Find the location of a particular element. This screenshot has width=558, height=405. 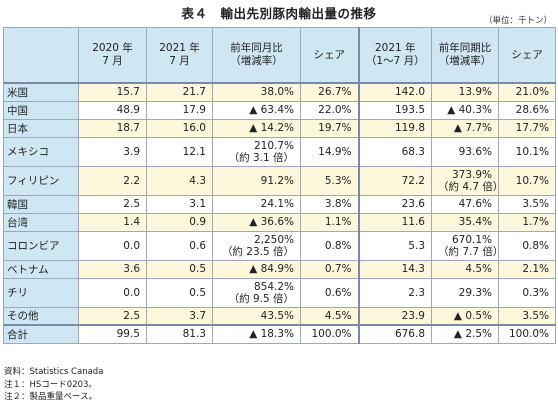

cell-line: ▲ 18.3% is located at coordinates (271, 334).